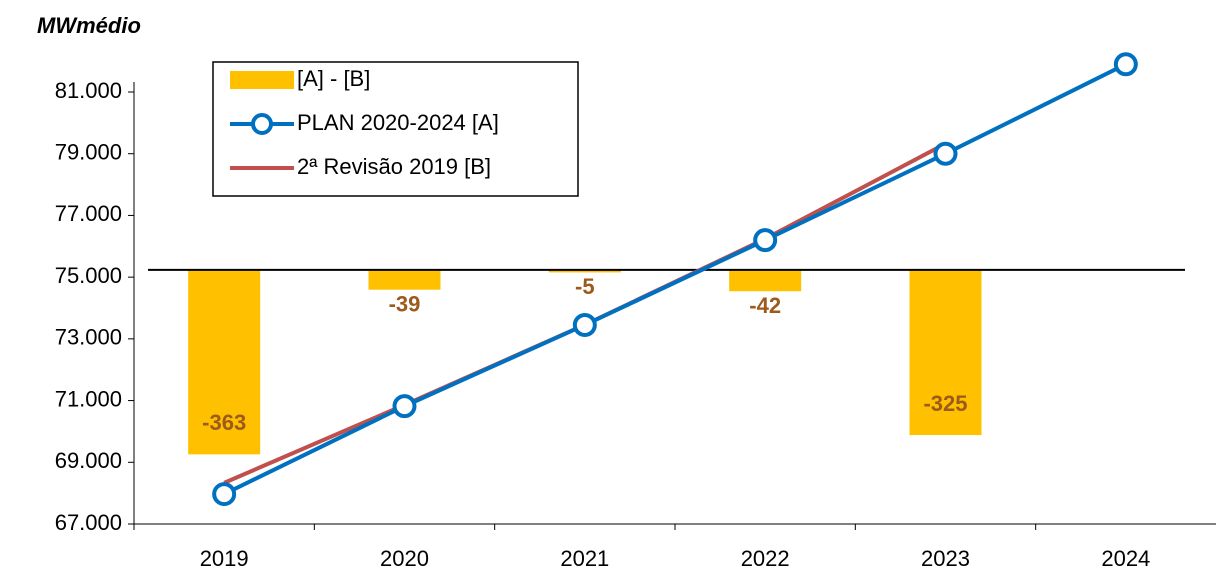 Image resolution: width=1218 pixels, height=578 pixels. What do you see at coordinates (89, 25) in the screenshot?
I see `axis-title: MWmédio` at bounding box center [89, 25].